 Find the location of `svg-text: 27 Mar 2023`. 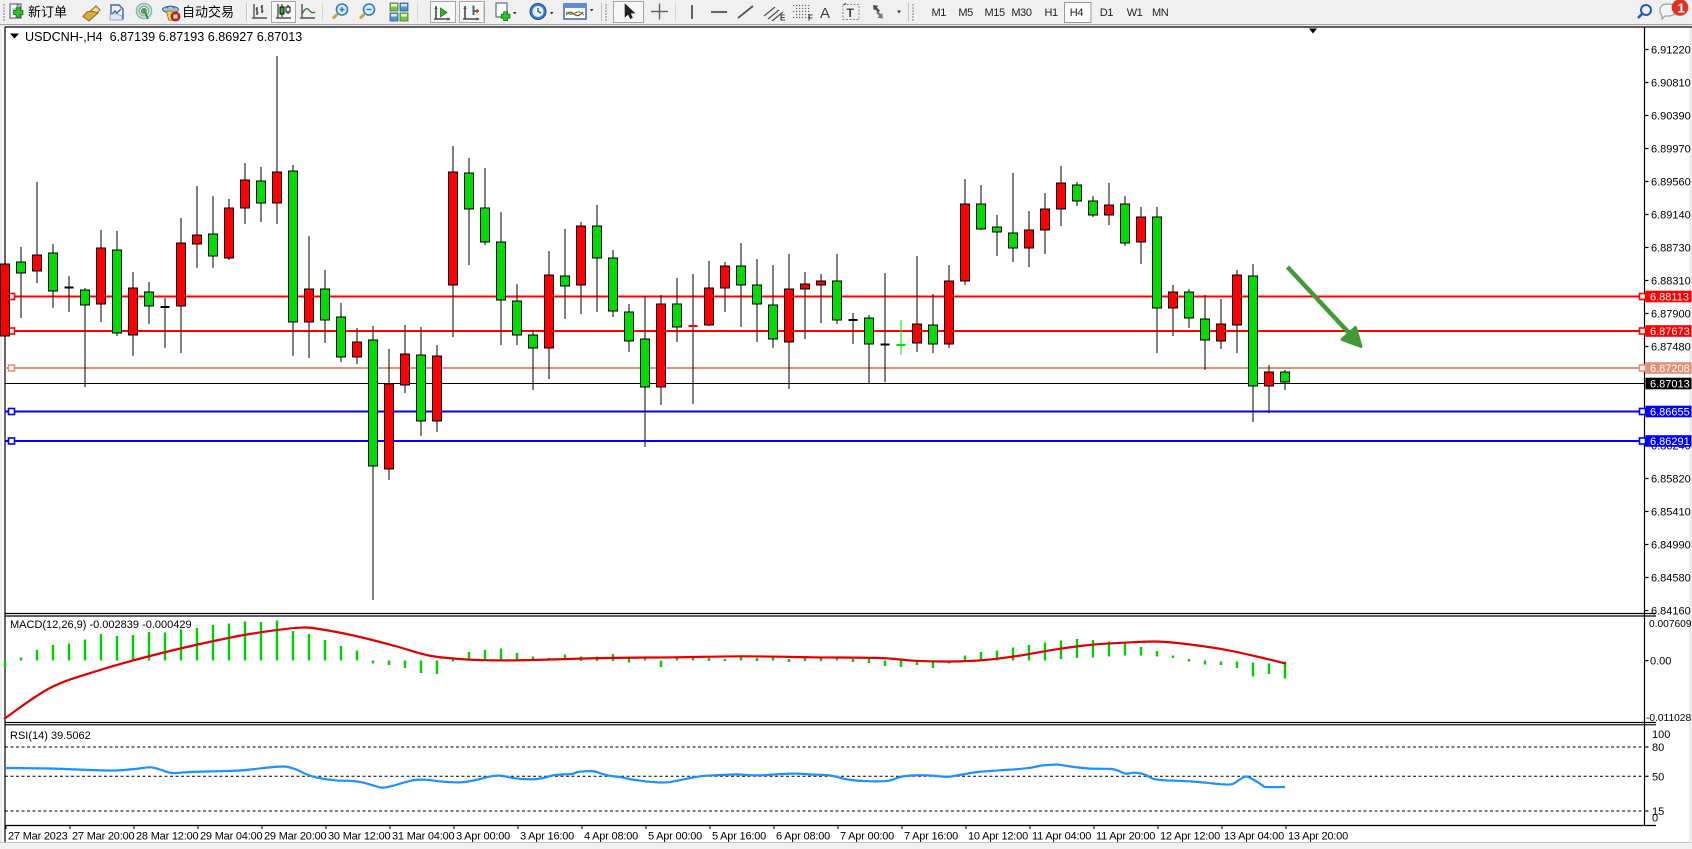

svg-text: 27 Mar 2023 is located at coordinates (38, 837).